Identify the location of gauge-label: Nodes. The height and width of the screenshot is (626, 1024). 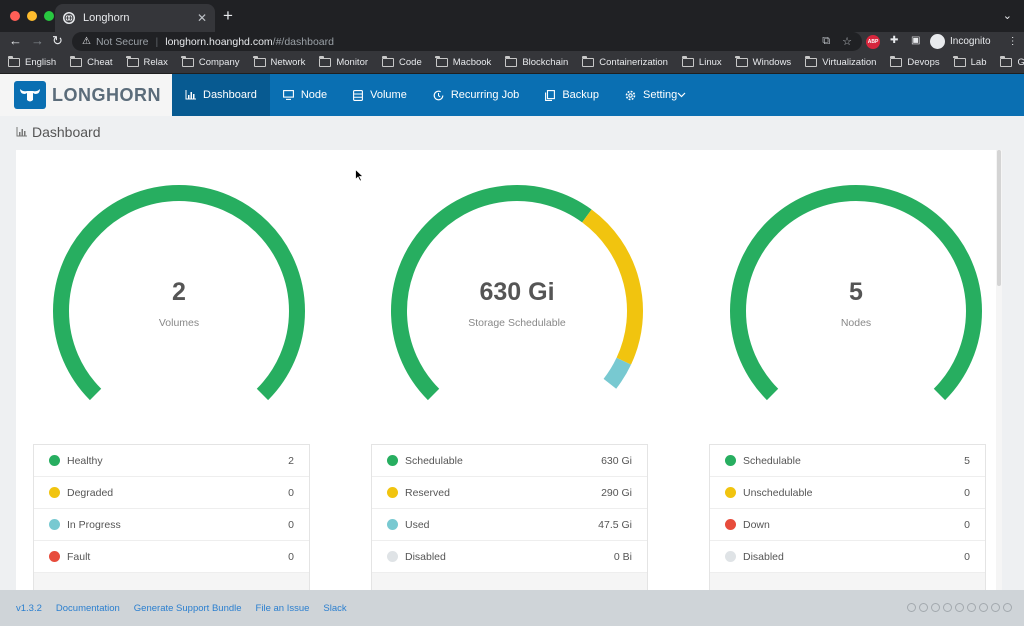
(856, 323).